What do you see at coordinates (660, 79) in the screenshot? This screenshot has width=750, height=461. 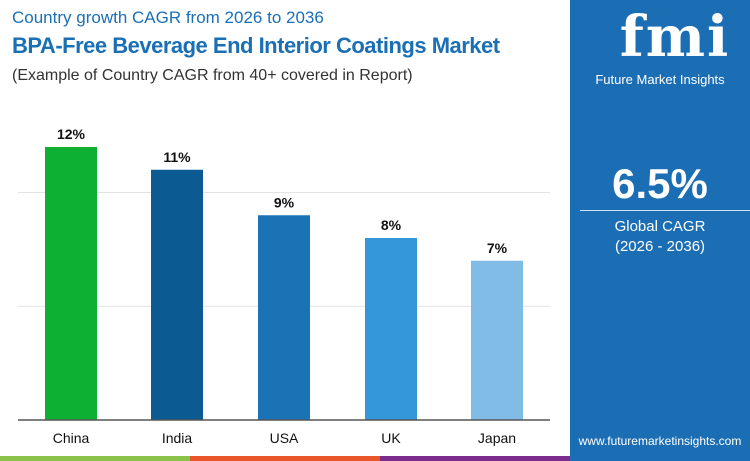 I see `logo-text: Future Market Insights` at bounding box center [660, 79].